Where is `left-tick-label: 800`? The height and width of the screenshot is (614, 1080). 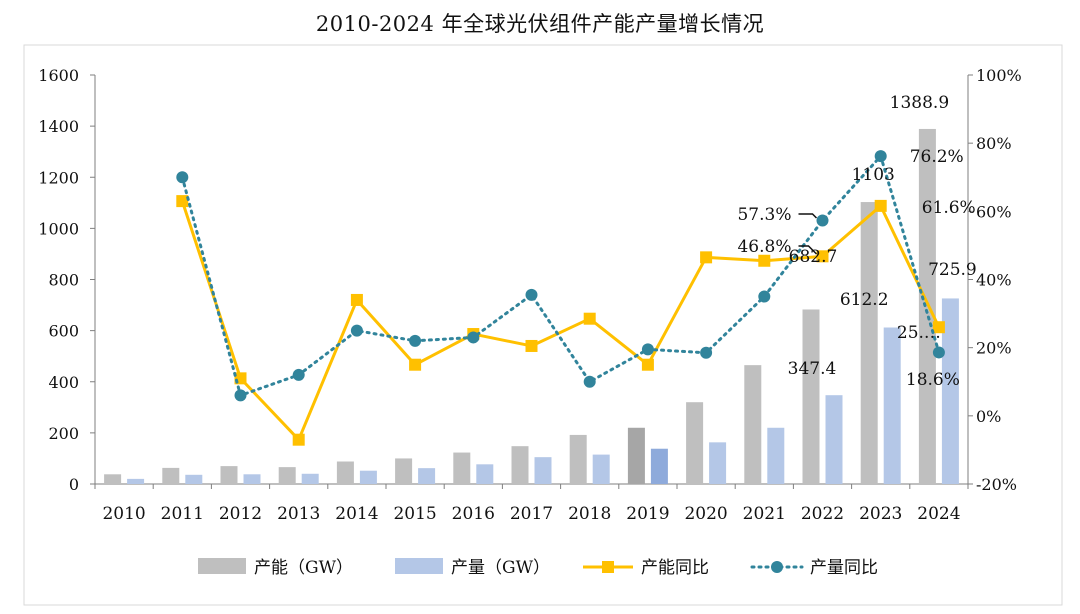
left-tick-label: 800 is located at coordinates (63, 280).